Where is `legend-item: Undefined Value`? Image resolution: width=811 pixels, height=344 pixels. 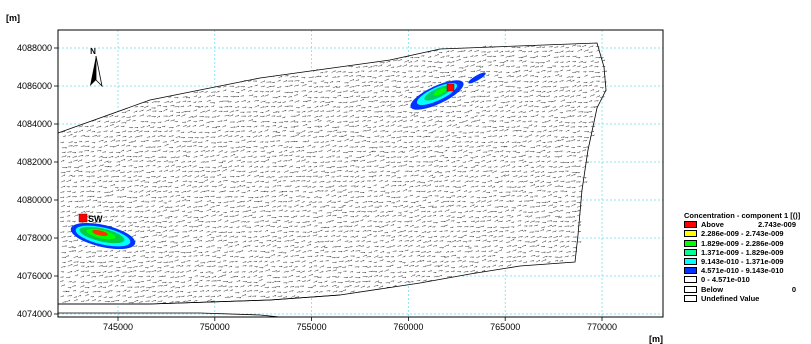 legend-item: Undefined Value is located at coordinates (747, 298).